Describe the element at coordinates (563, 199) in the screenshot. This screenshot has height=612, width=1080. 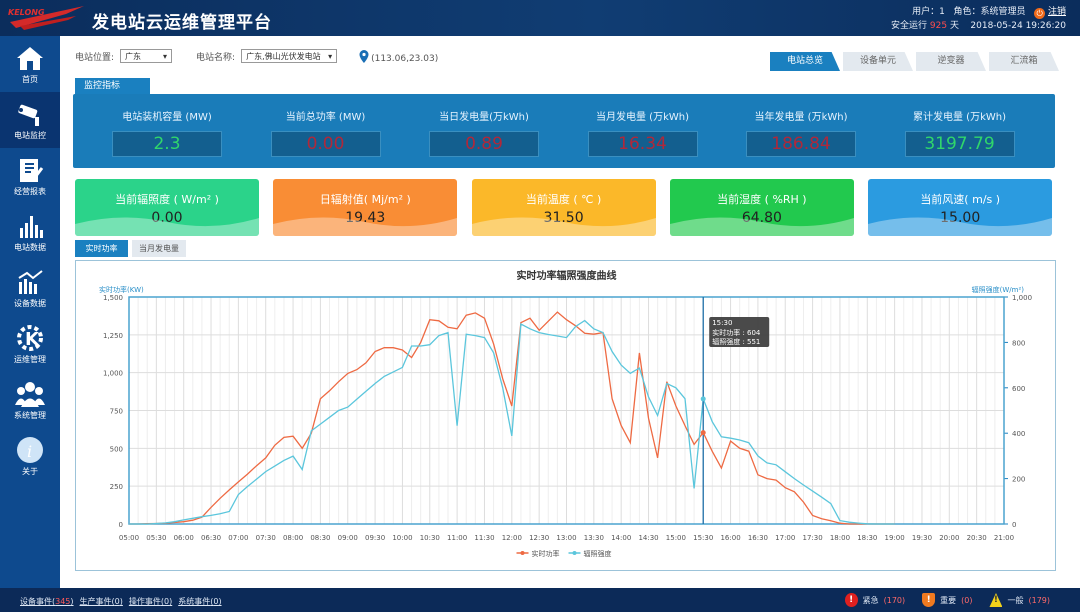
I see `card-label: 当前温度 ( ℃ )` at that location.